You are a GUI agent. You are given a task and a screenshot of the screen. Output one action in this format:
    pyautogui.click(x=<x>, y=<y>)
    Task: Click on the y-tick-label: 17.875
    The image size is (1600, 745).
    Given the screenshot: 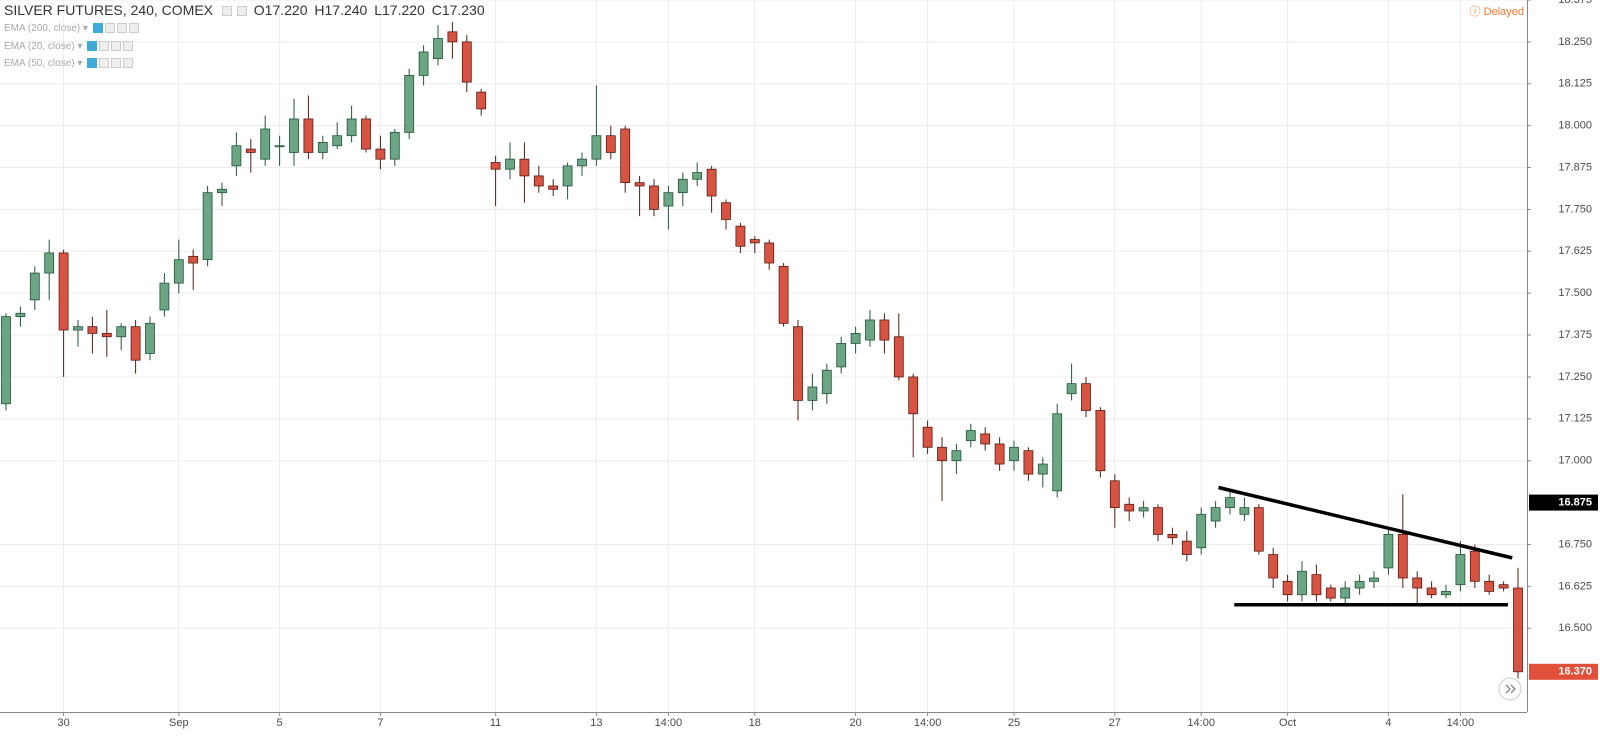 What is the action you would take?
    pyautogui.click(x=1575, y=167)
    